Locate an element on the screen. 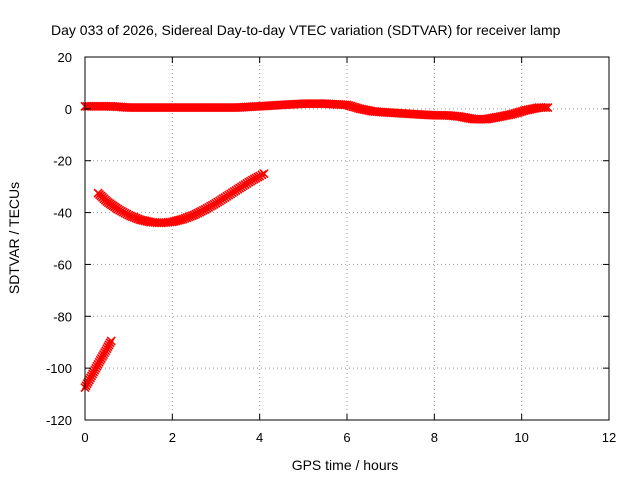 This screenshot has width=640, height=480. x-tick-labels: 0 2 4 6 8 10 12 is located at coordinates (348, 437).